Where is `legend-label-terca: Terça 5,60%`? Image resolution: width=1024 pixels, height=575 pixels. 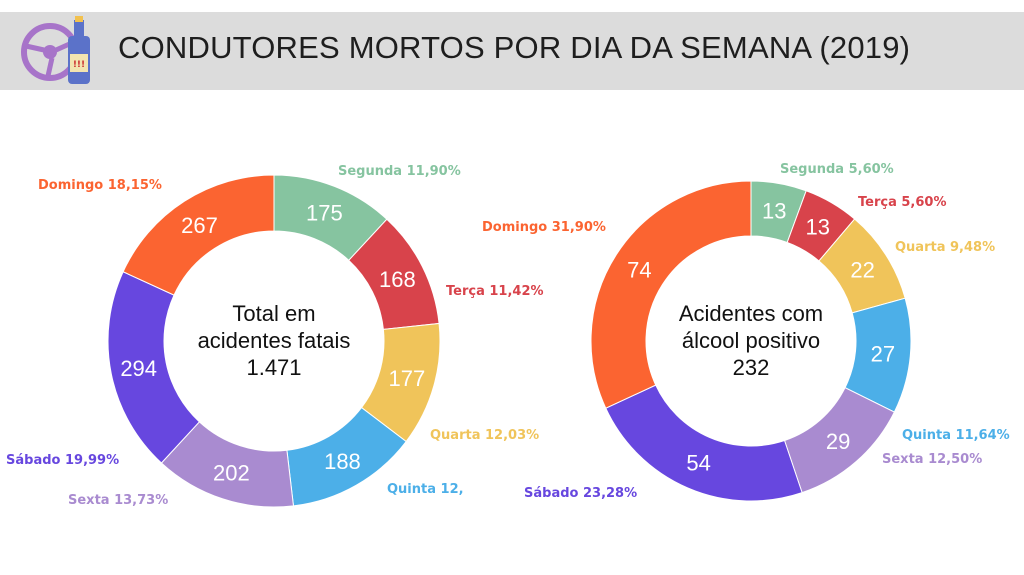 legend-label-terca: Terça 5,60% is located at coordinates (902, 202).